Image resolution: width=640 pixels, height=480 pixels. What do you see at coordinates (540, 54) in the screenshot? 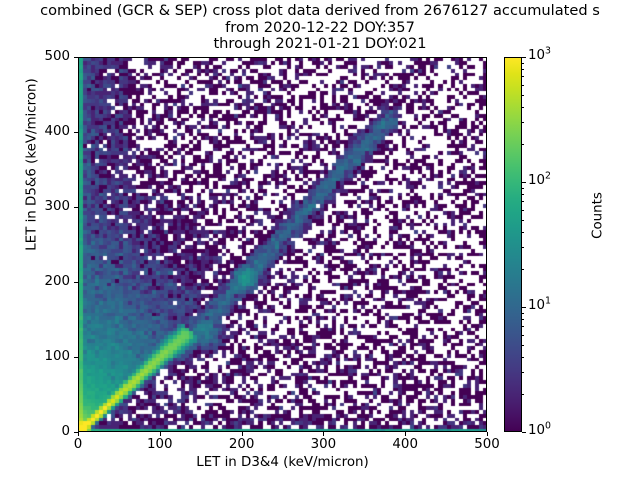
I see `colorbar-tick-label: 10³` at bounding box center [540, 54].